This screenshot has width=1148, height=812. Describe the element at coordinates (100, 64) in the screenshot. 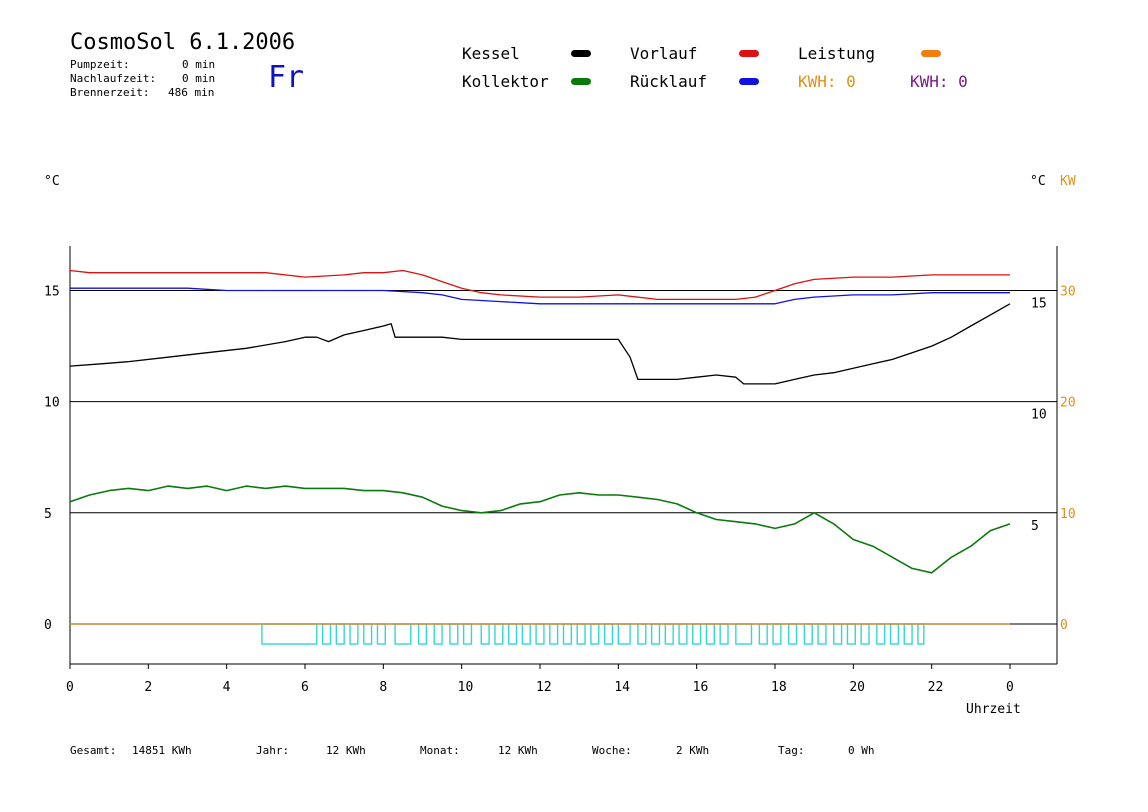

I see `stat-pumpzeit: Pumpzeit:` at that location.